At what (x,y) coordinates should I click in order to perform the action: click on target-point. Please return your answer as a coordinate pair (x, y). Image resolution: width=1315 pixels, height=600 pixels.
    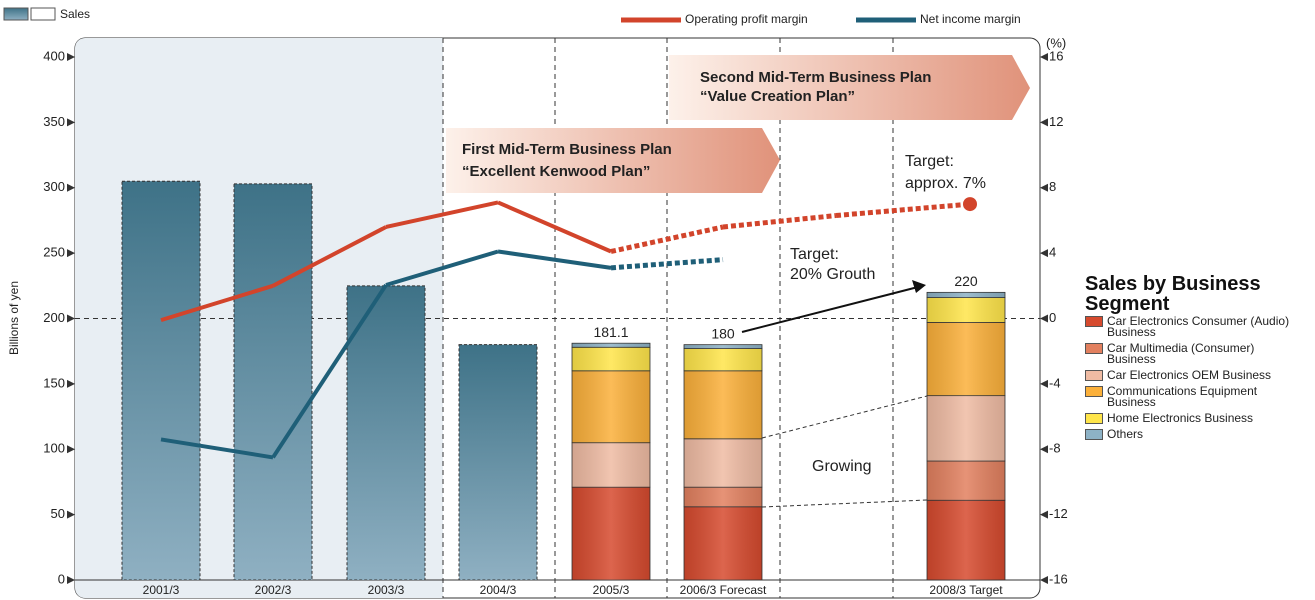
    Looking at the image, I should click on (970, 204).